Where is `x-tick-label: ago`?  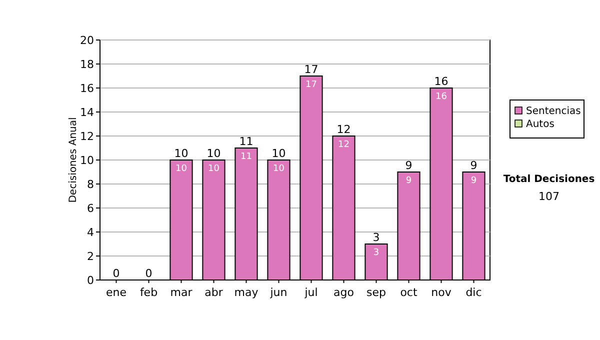 x-tick-label: ago is located at coordinates (344, 292).